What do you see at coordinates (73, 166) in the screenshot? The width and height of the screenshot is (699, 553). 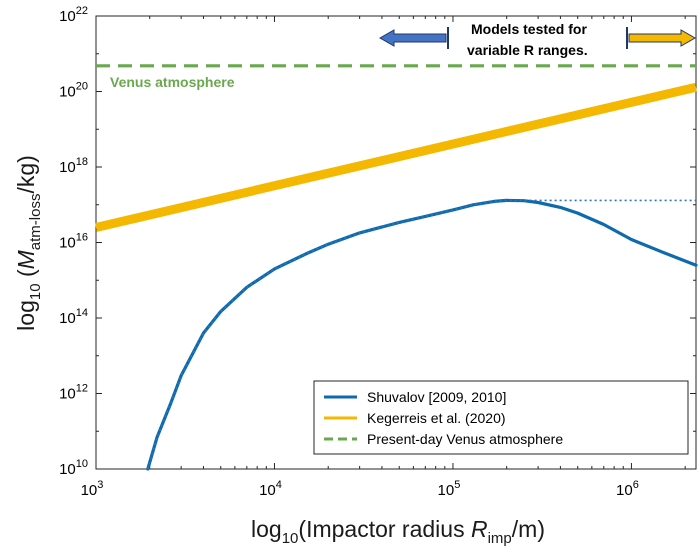 I see `y-tick-label: 1018` at bounding box center [73, 166].